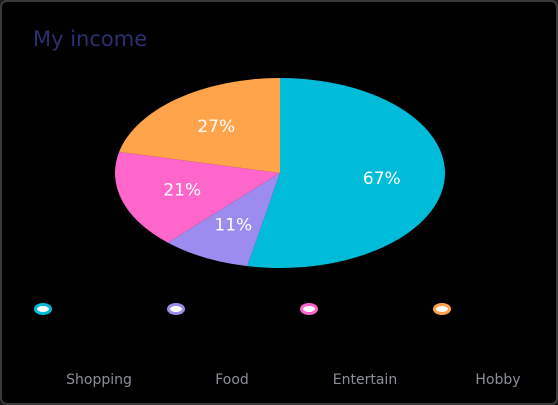  I want to click on legend-label: Hobby, so click(497, 380).